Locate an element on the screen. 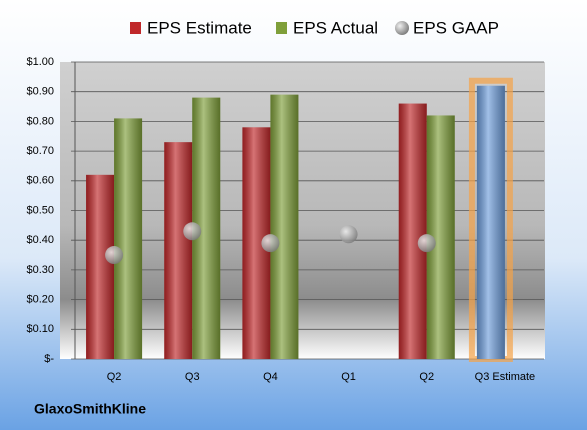 The image size is (587, 430). y-tick-label: $0.50 is located at coordinates (40, 210).